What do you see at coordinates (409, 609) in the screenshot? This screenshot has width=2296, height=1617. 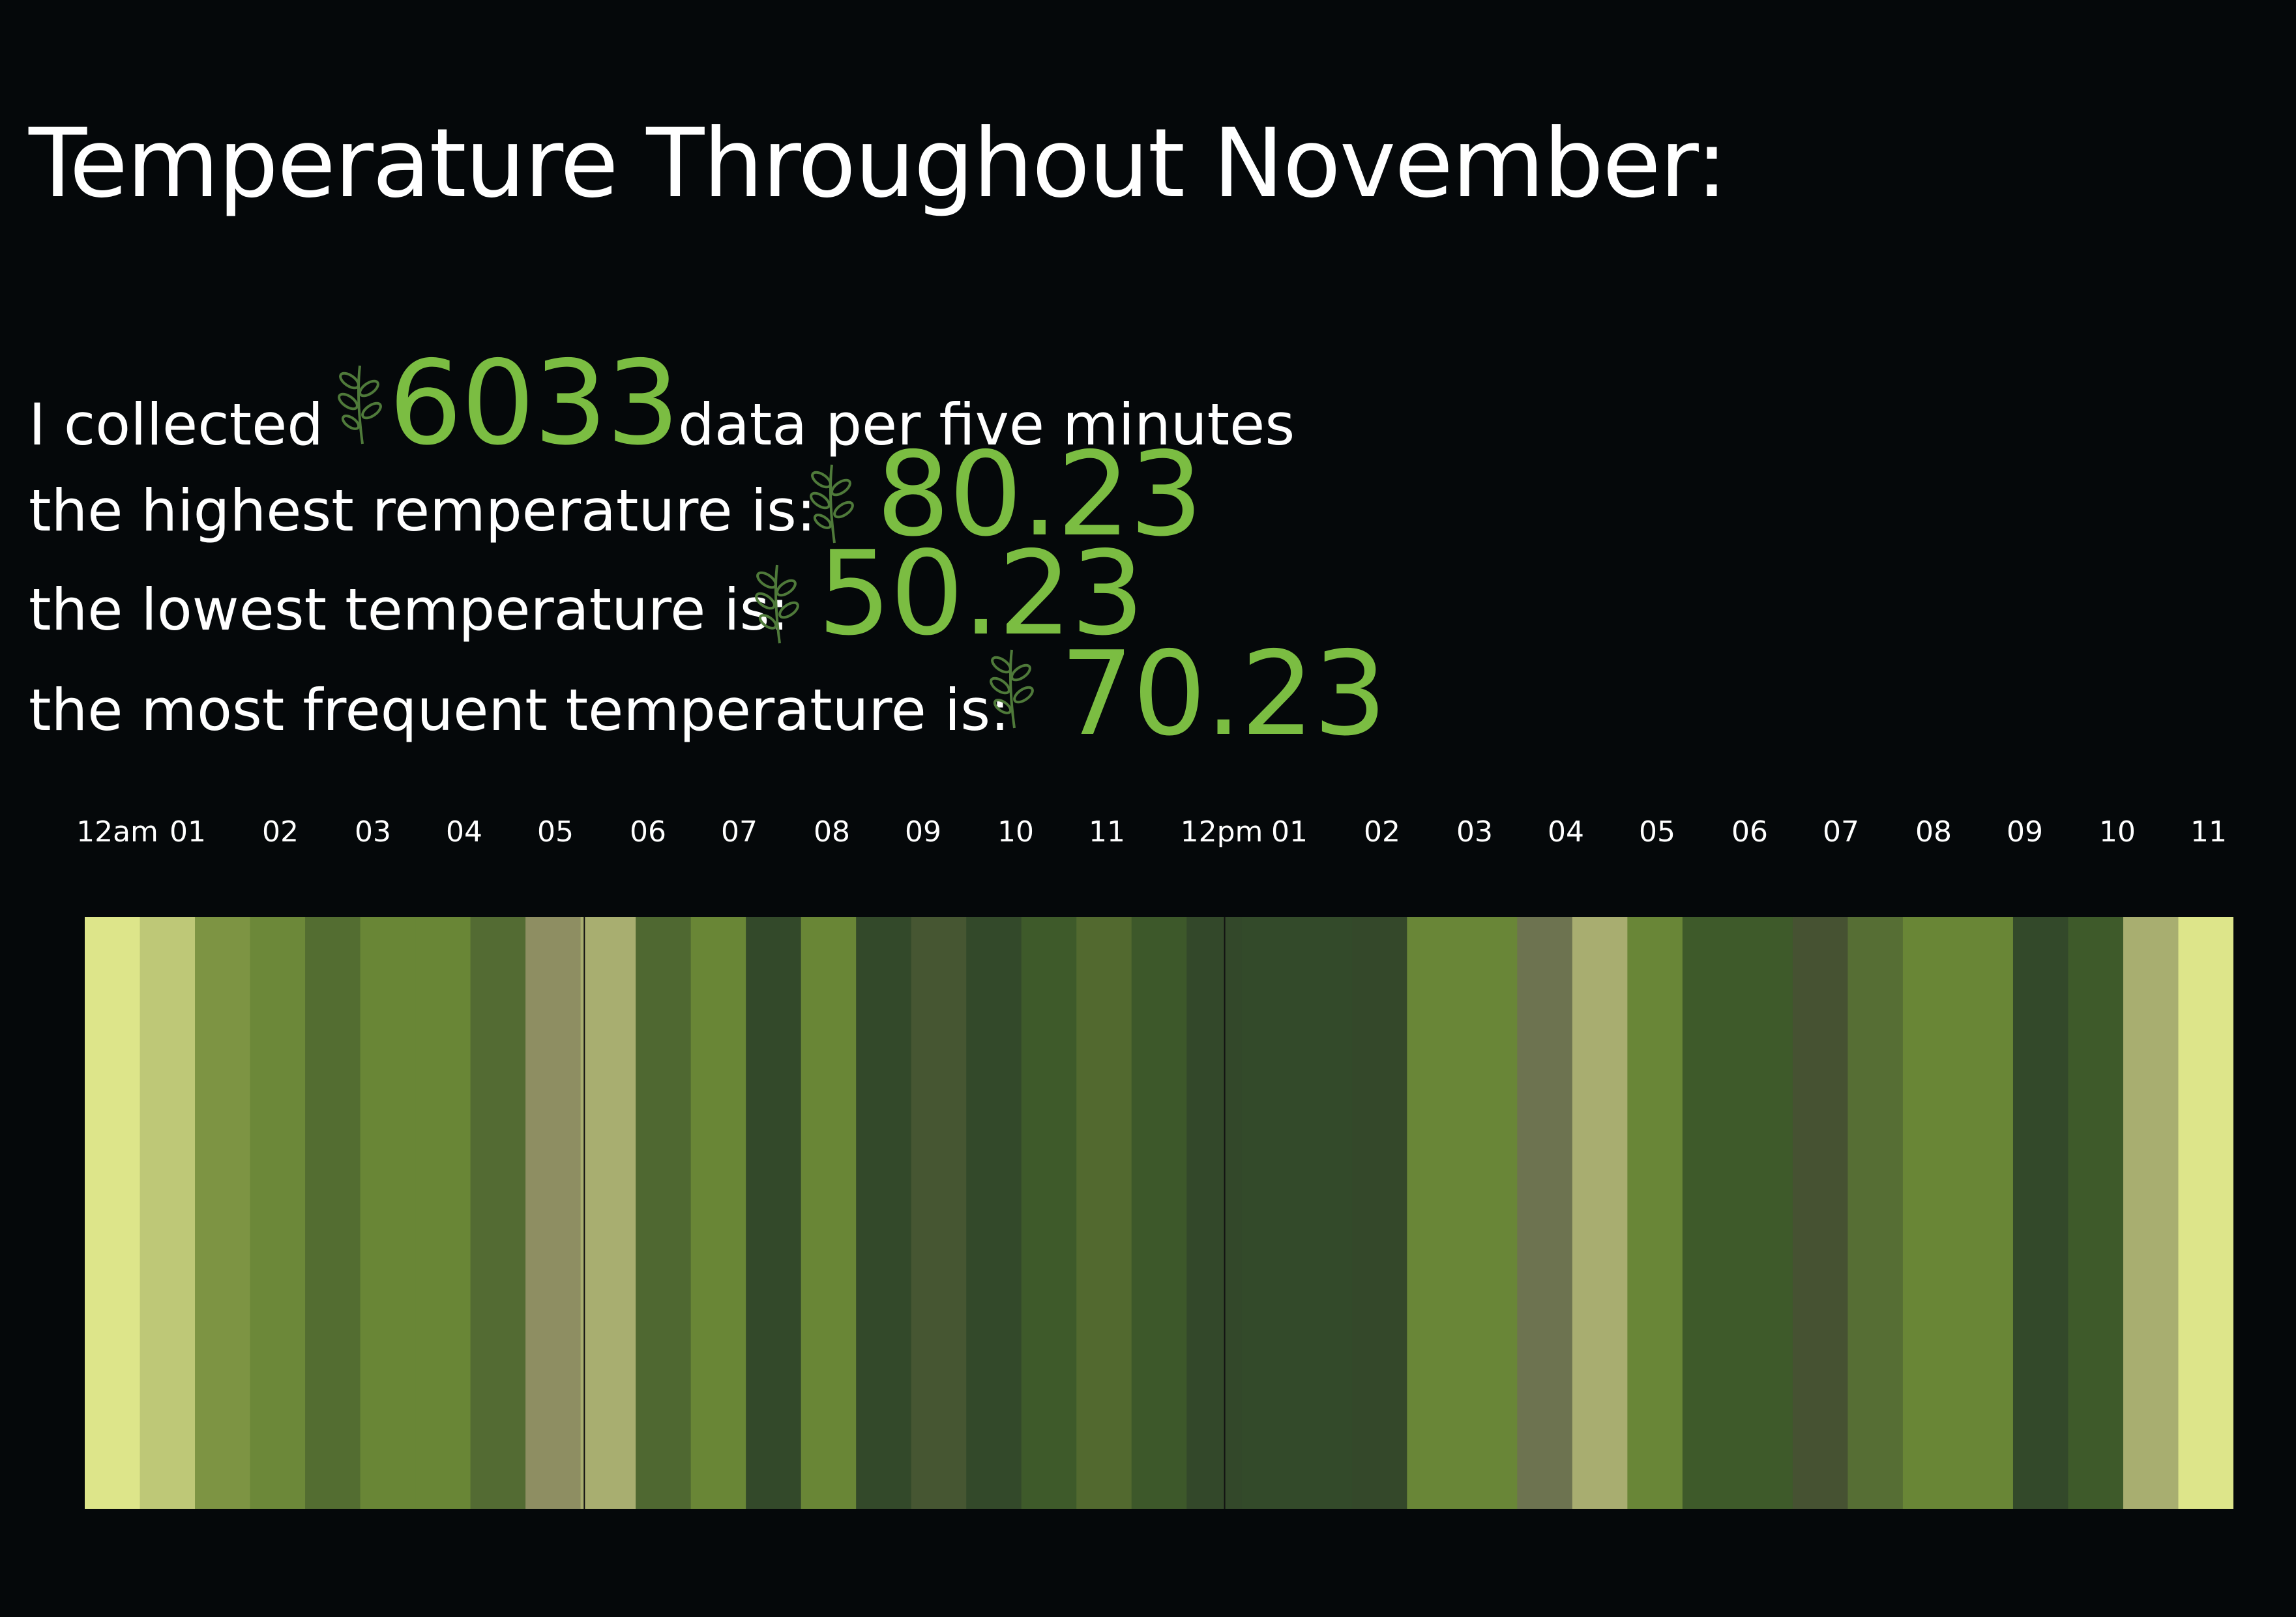 I see `lowest-label: the lowest temperature is:` at bounding box center [409, 609].